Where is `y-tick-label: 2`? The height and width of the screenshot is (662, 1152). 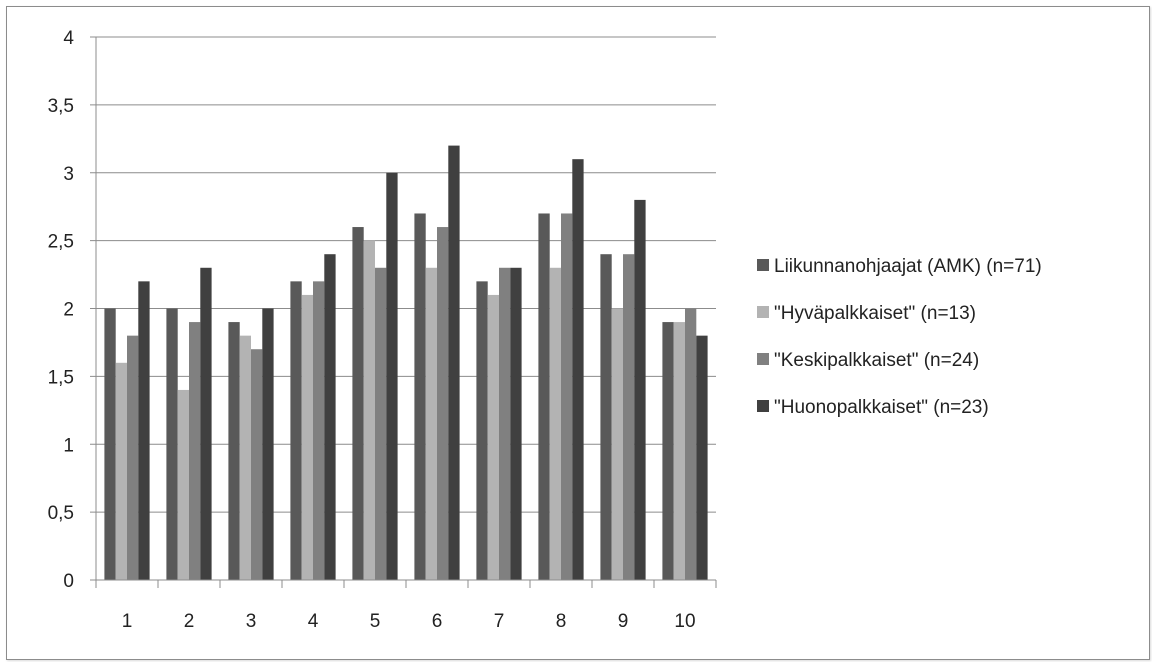
y-tick-label: 2 is located at coordinates (68, 310).